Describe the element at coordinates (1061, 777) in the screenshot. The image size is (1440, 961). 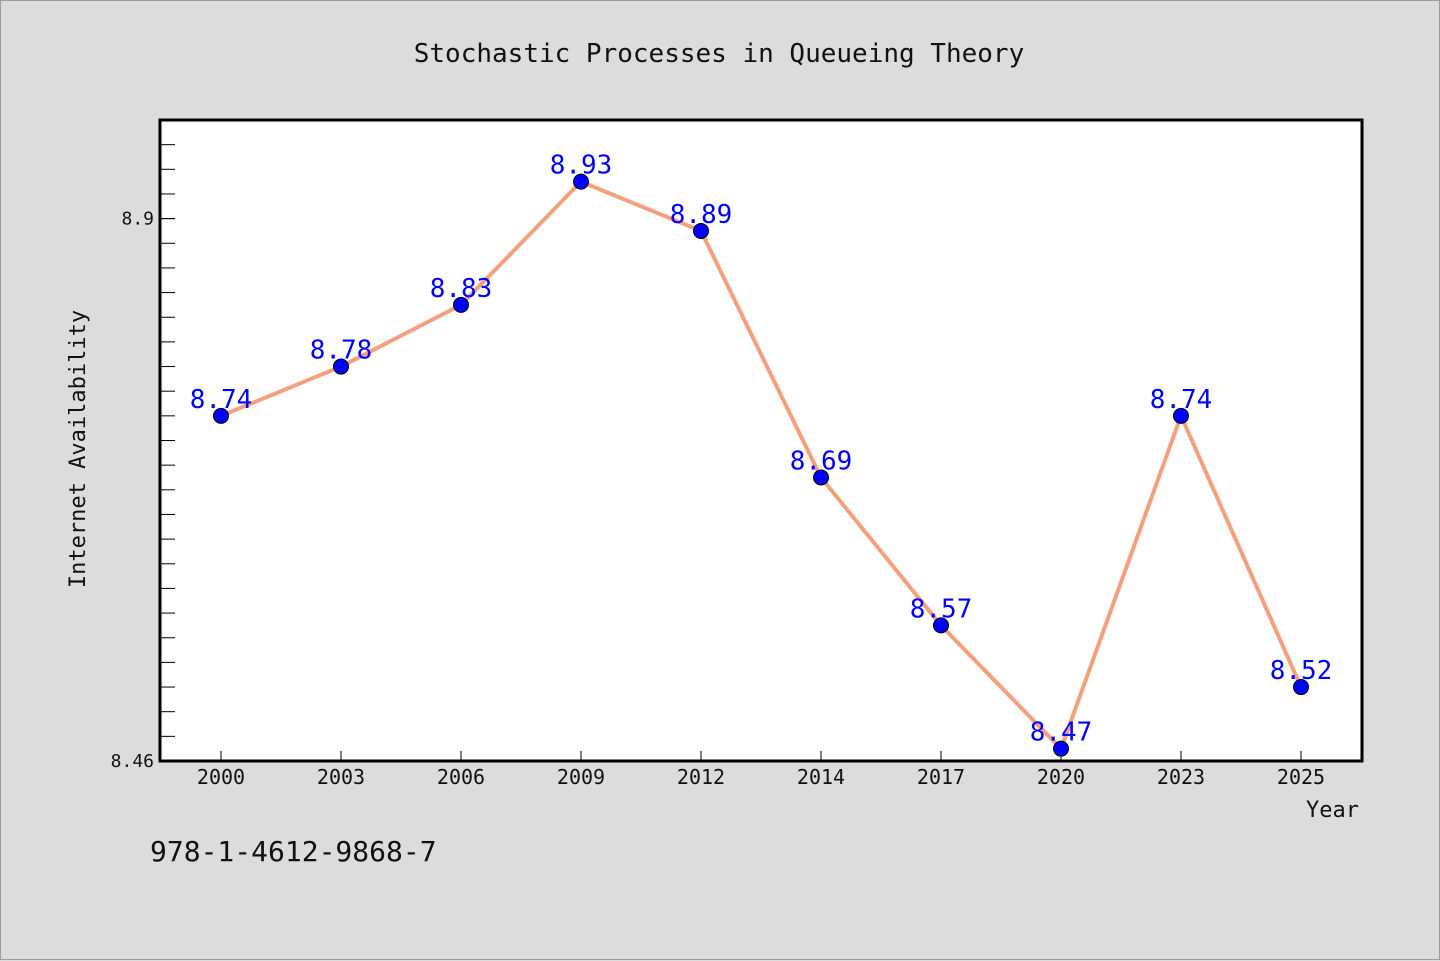
I see `x-tick-label: 2020` at that location.